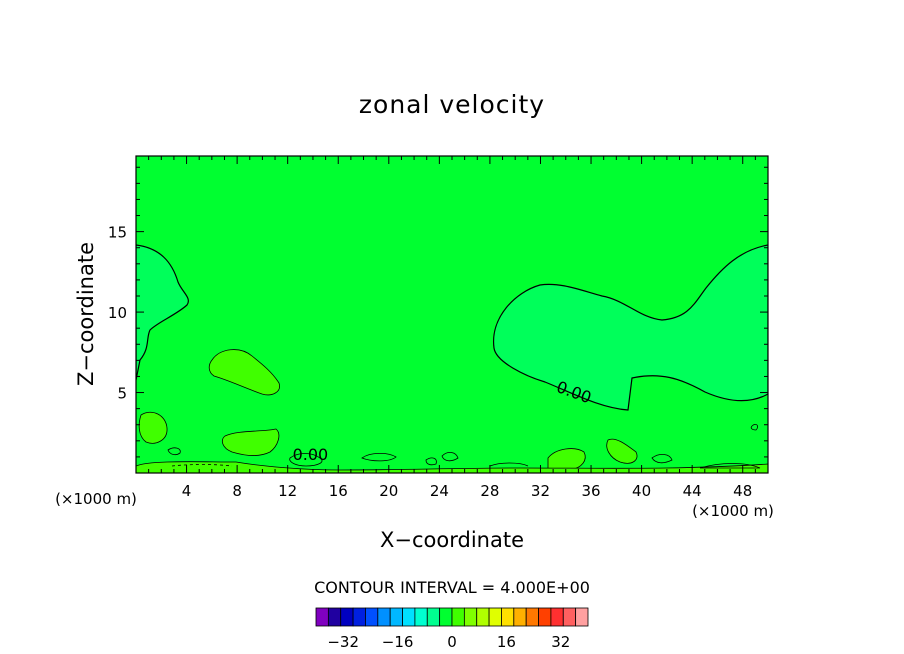 This screenshot has width=904, height=654. Describe the element at coordinates (398, 642) in the screenshot. I see `colorbar-tick-label: −16` at that location.